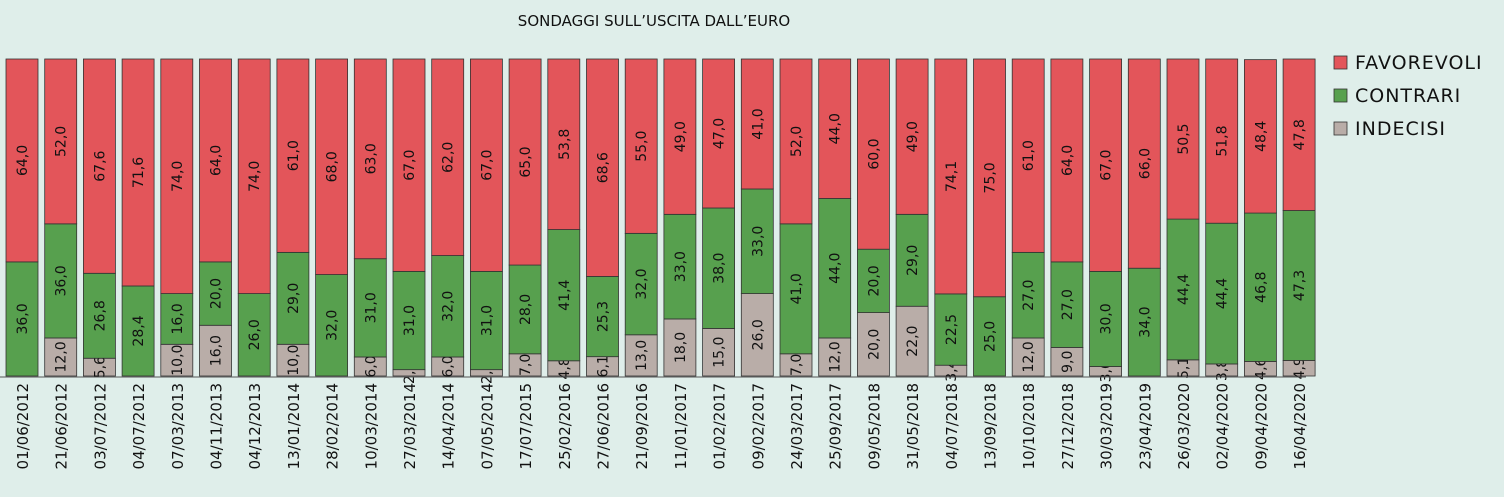  What do you see at coordinates (526, 426) in the screenshot?
I see `x-tick-label: 17/07/2015` at bounding box center [526, 426].